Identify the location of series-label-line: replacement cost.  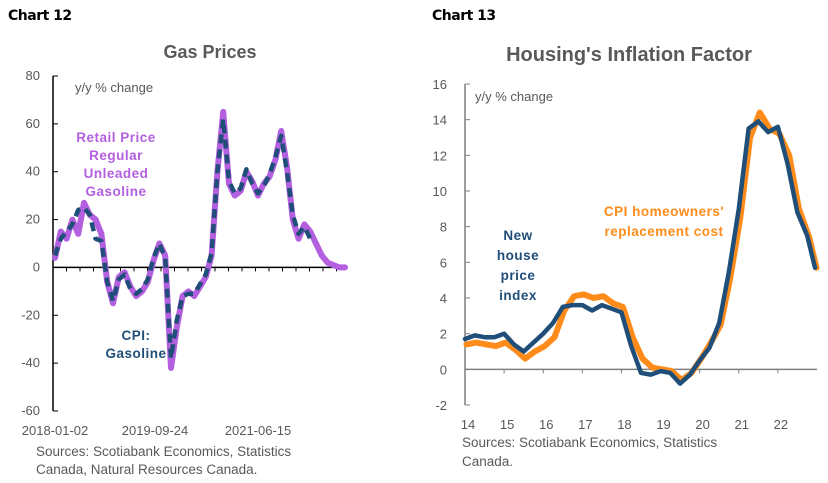
(663, 231).